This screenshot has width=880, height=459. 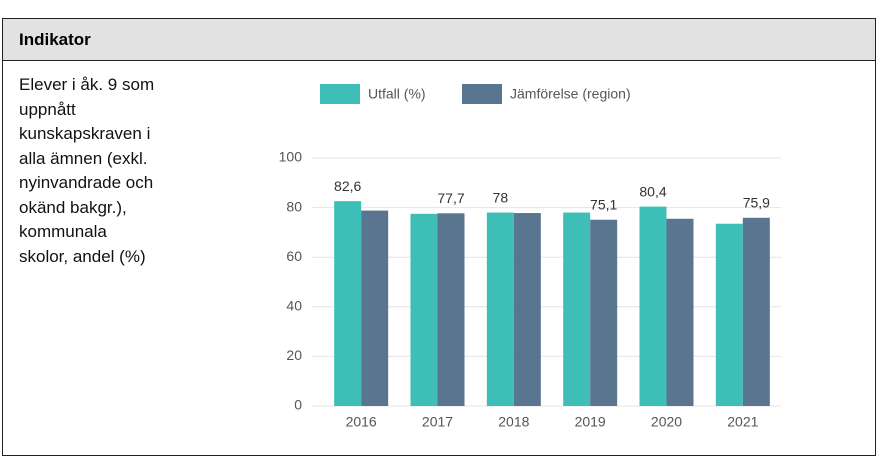 What do you see at coordinates (501, 197) in the screenshot?
I see `data-label: 78` at bounding box center [501, 197].